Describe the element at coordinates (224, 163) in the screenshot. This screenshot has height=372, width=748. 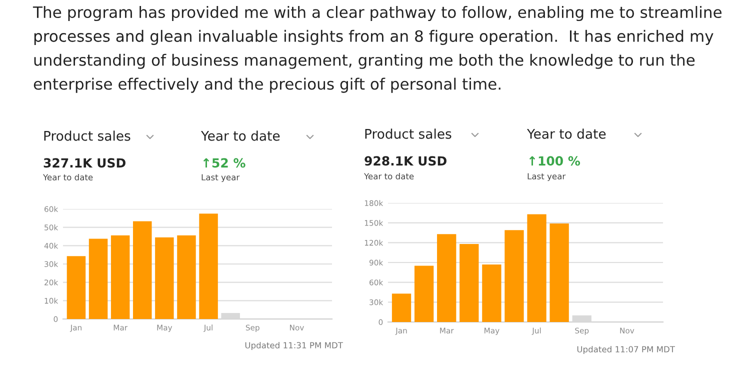
I see `text: ↑52 %` at that location.